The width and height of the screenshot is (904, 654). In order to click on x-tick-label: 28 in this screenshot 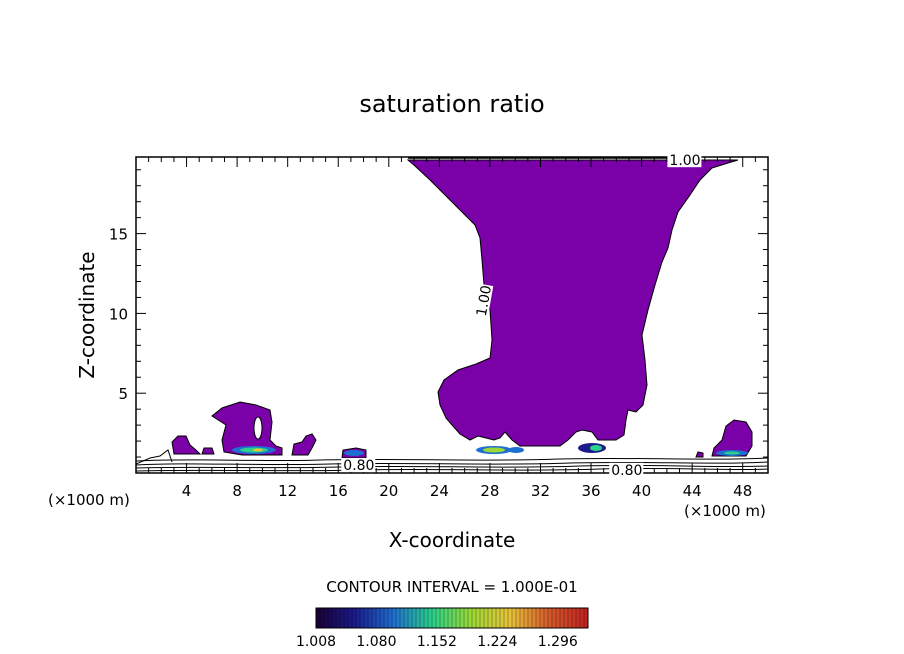, I will do `click(489, 491)`.